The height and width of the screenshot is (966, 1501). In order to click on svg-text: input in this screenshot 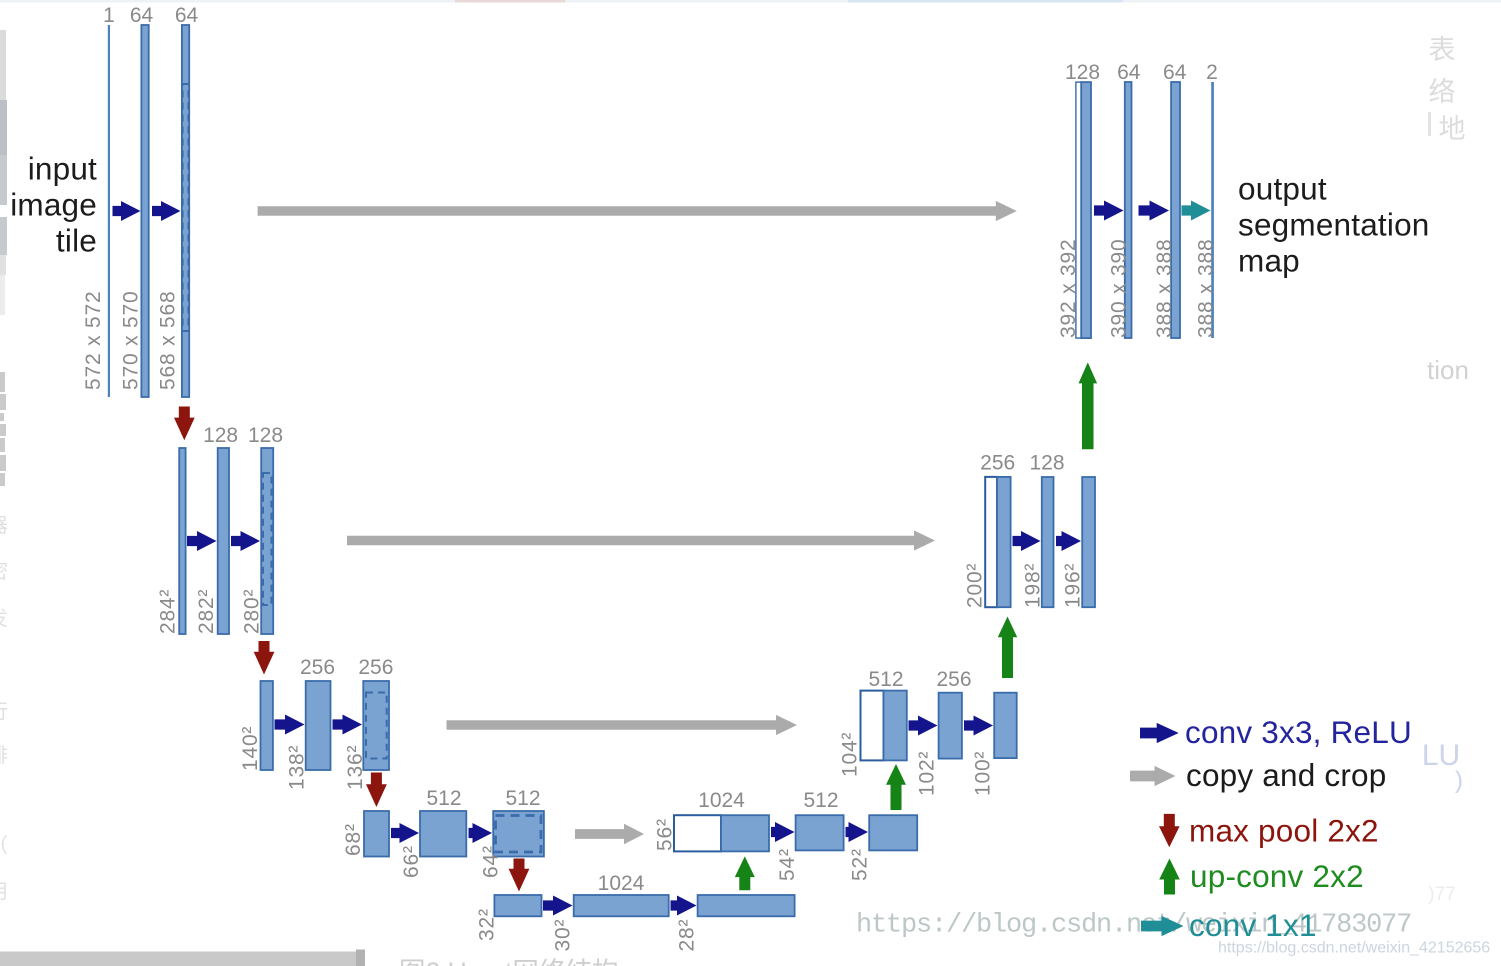, I will do `click(62, 169)`.